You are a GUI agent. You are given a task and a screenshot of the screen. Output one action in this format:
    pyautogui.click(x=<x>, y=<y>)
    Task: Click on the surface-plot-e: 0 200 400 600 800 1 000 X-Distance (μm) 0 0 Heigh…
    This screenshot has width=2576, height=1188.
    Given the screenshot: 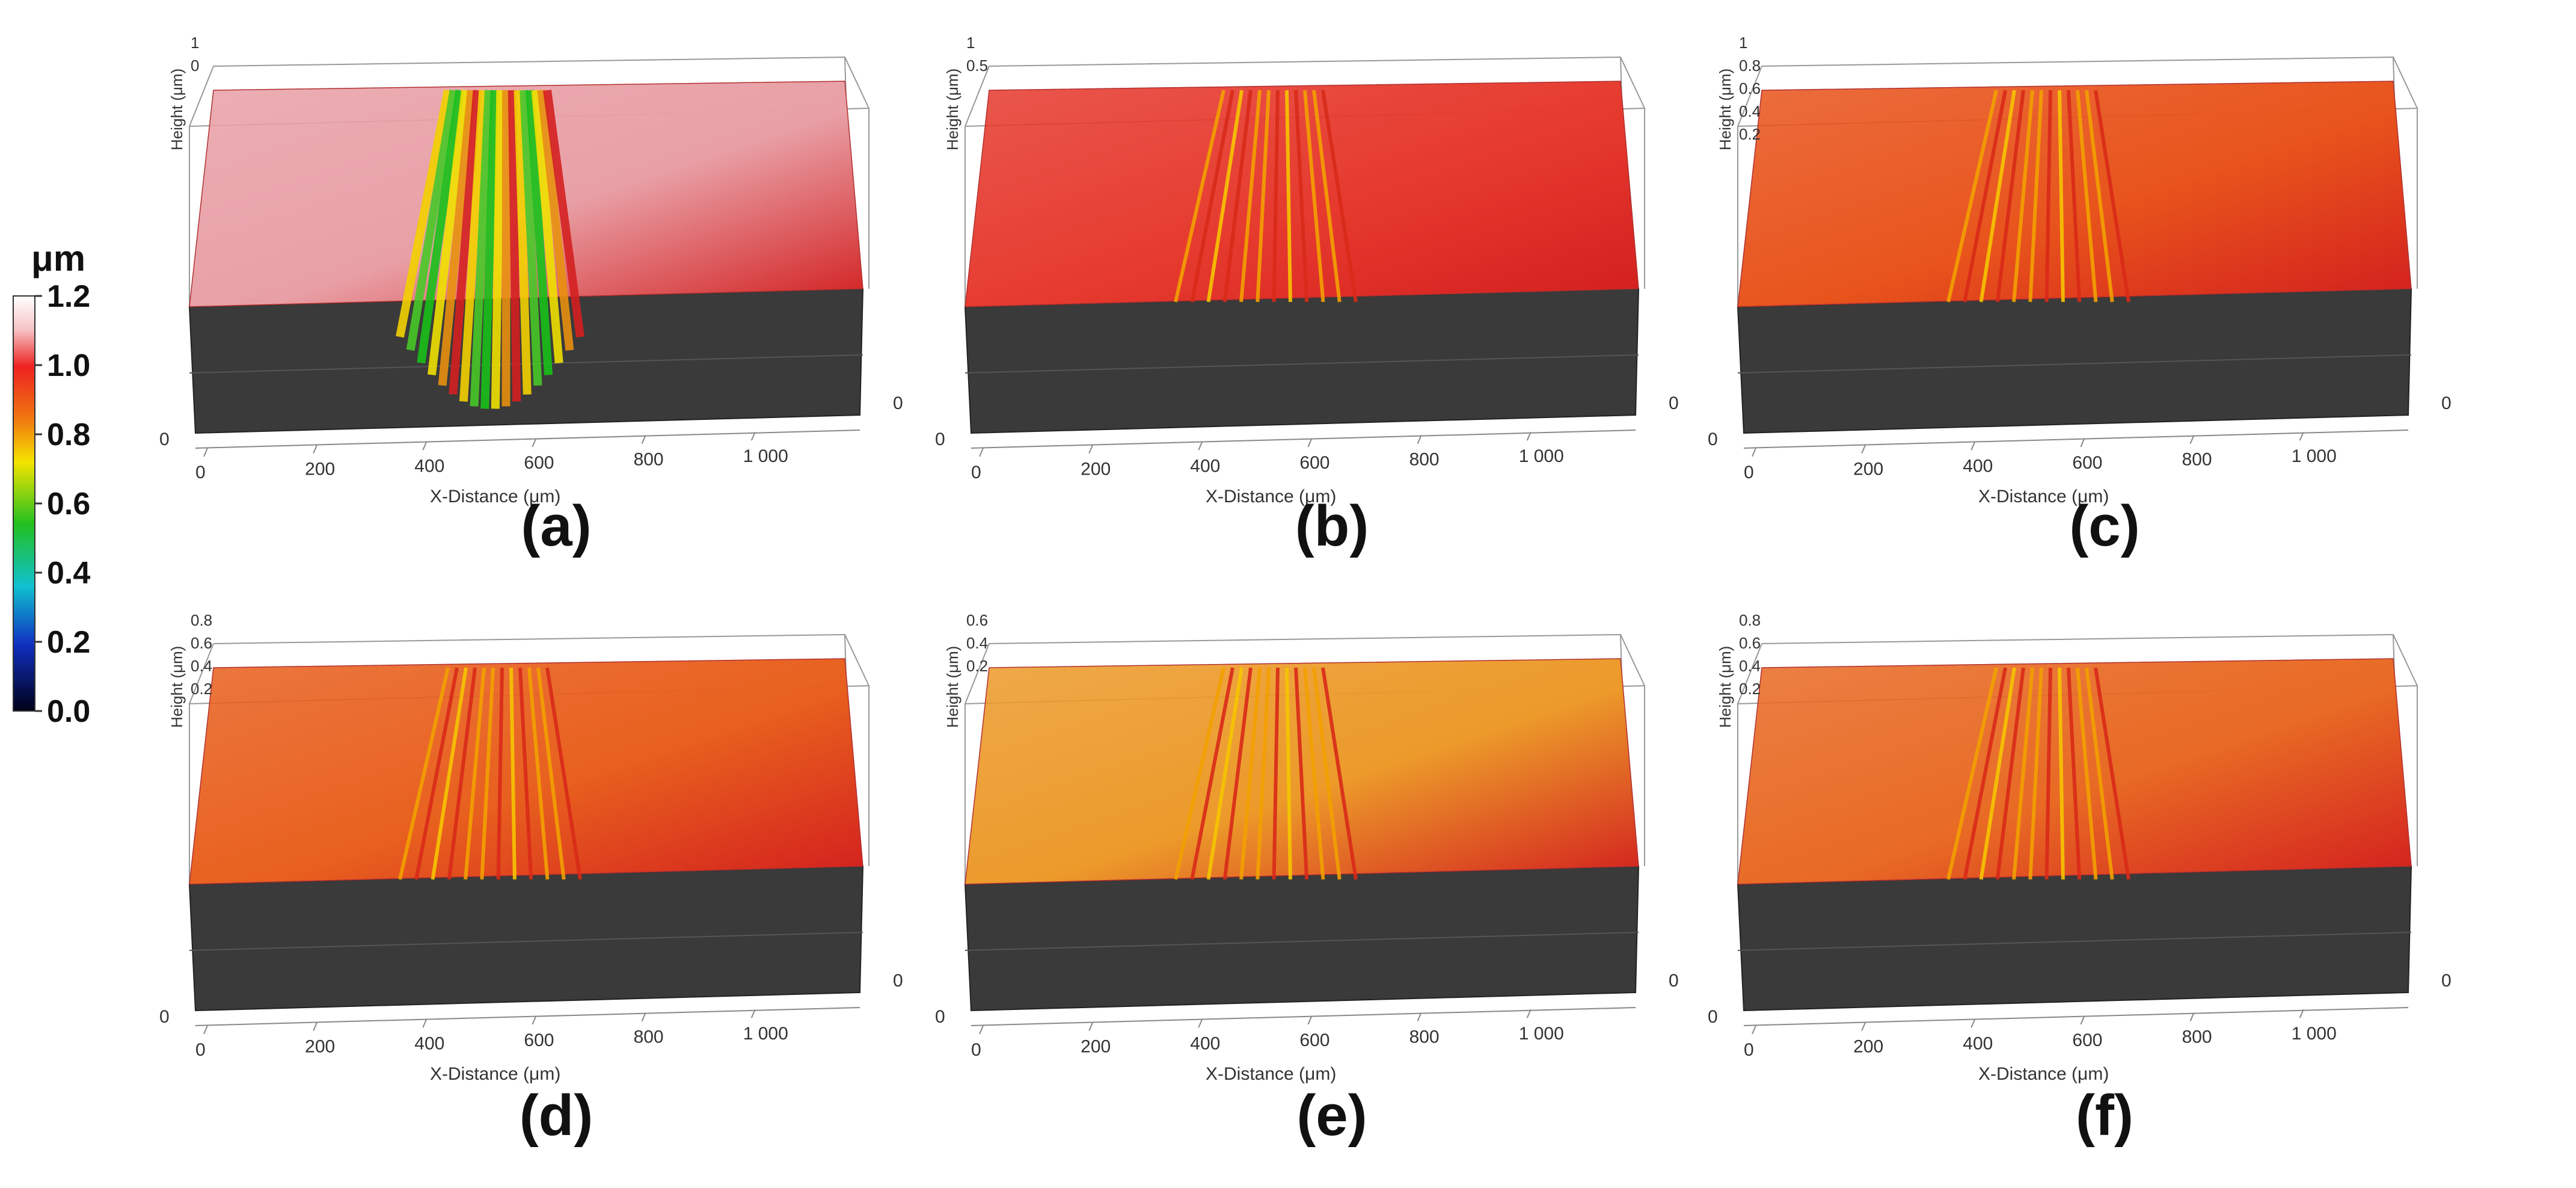 What is the action you would take?
    pyautogui.click(x=1307, y=847)
    